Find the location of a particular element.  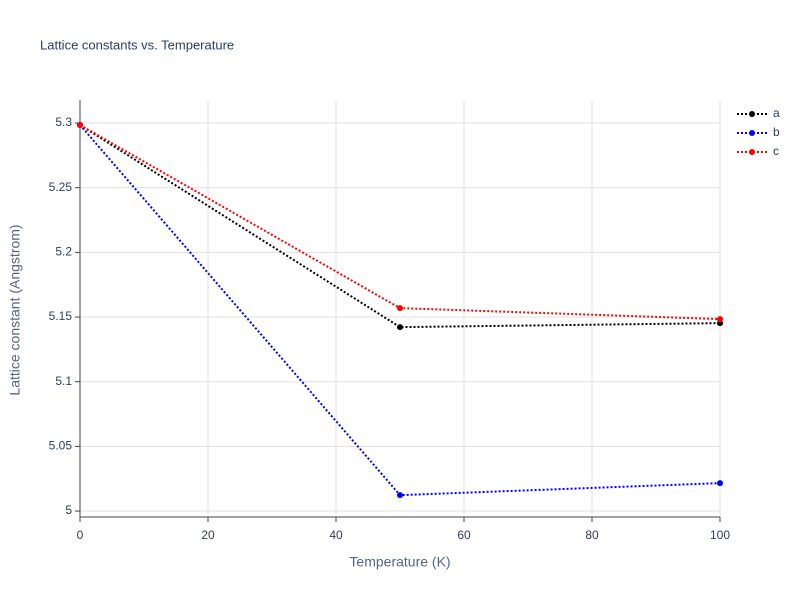

y-axis-title: Lattice constant (Angstrom) is located at coordinates (15, 309).